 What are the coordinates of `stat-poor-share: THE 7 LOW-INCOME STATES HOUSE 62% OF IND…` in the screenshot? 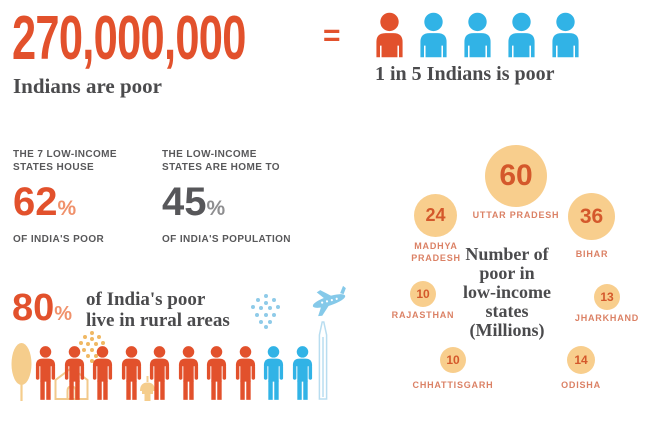 It's located at (88, 196).